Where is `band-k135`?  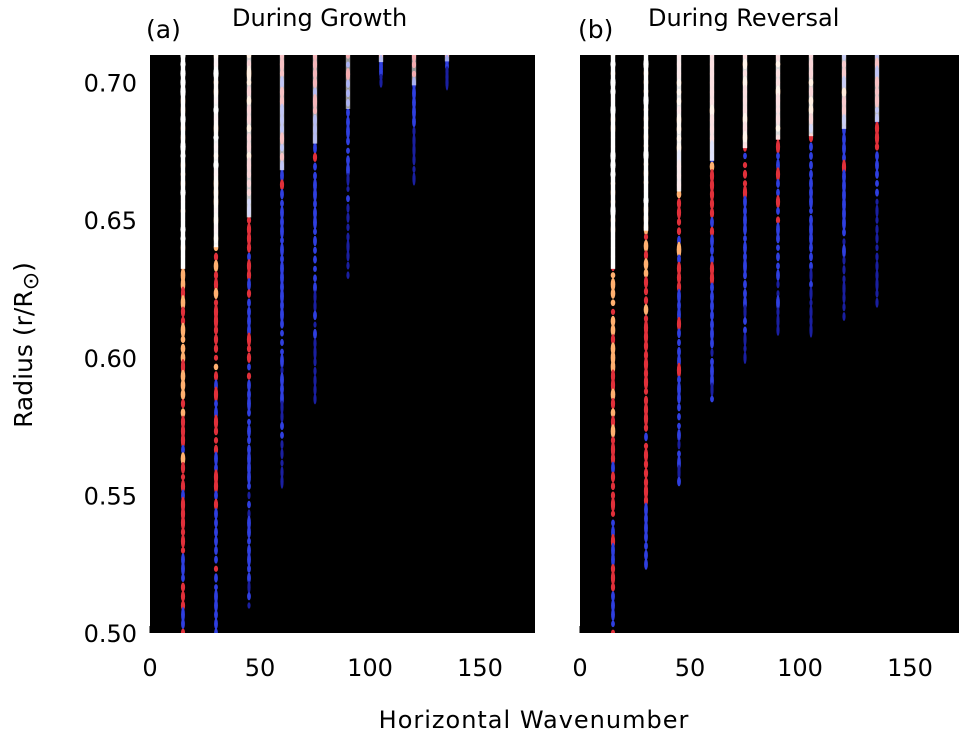 band-k135 is located at coordinates (447, 73).